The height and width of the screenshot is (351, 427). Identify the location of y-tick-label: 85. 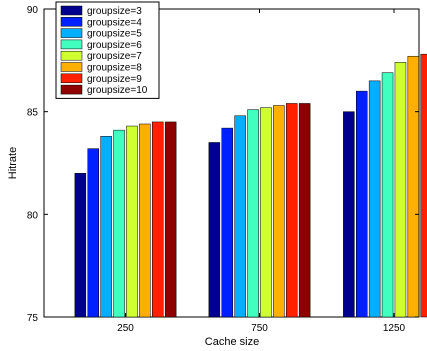
(33, 113).